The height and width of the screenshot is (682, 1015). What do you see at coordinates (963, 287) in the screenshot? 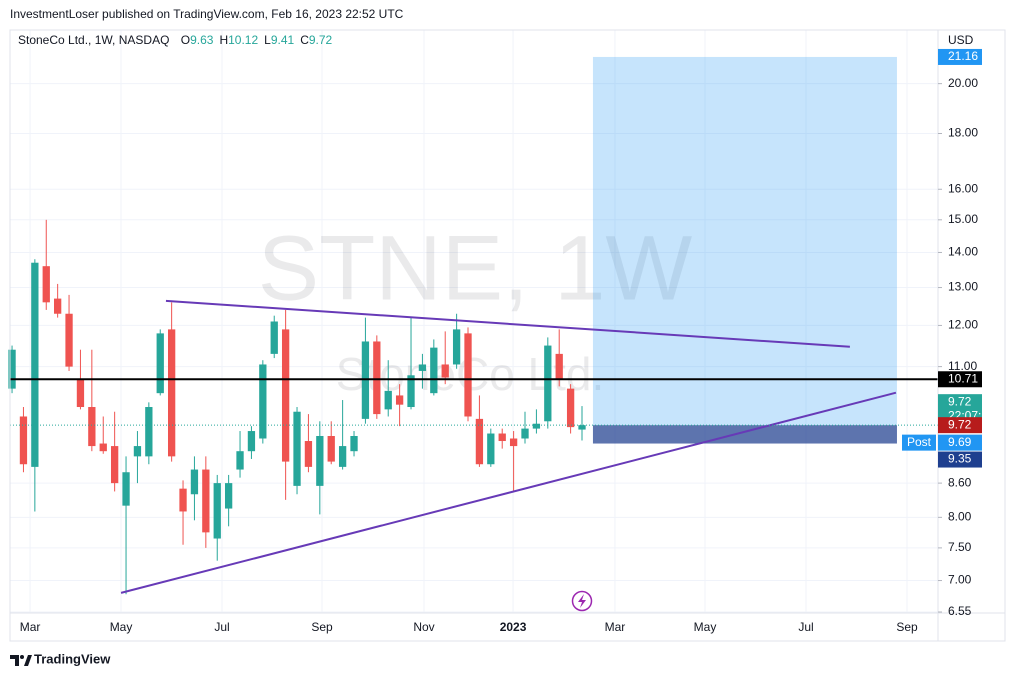
I see `y-tick-label: 13.00` at bounding box center [963, 287].